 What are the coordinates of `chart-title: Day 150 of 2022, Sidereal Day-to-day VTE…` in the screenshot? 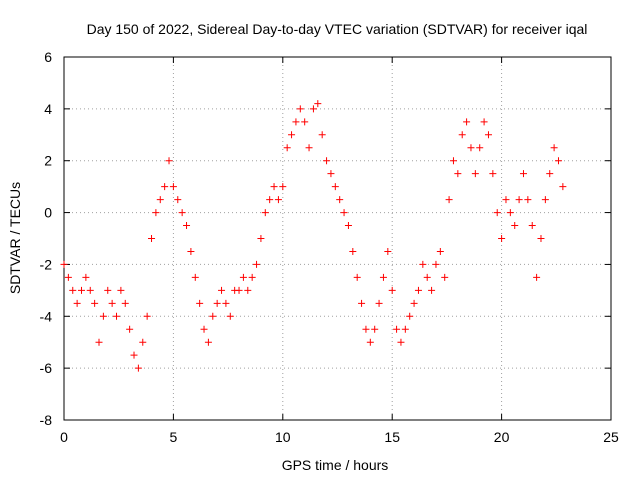 It's located at (337, 29).